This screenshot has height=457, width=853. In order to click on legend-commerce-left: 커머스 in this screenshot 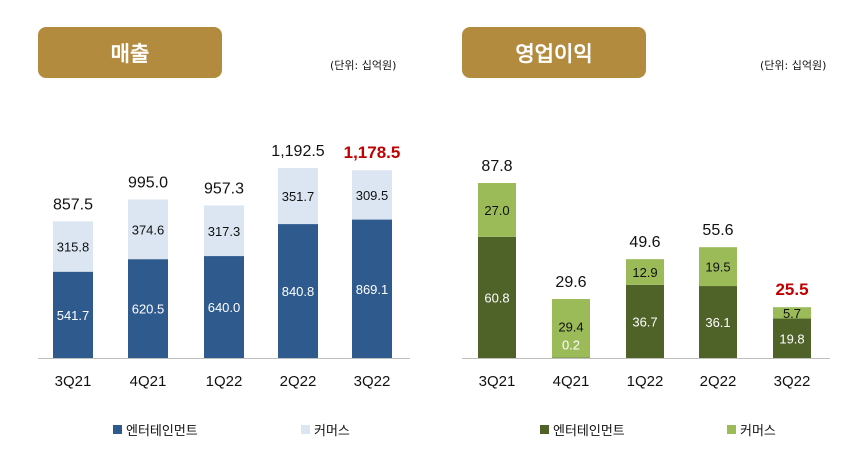, I will do `click(325, 429)`.